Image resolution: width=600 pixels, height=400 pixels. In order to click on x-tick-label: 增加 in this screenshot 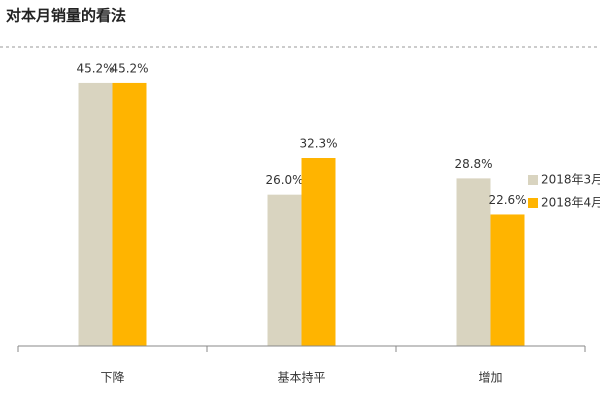, I will do `click(490, 378)`.